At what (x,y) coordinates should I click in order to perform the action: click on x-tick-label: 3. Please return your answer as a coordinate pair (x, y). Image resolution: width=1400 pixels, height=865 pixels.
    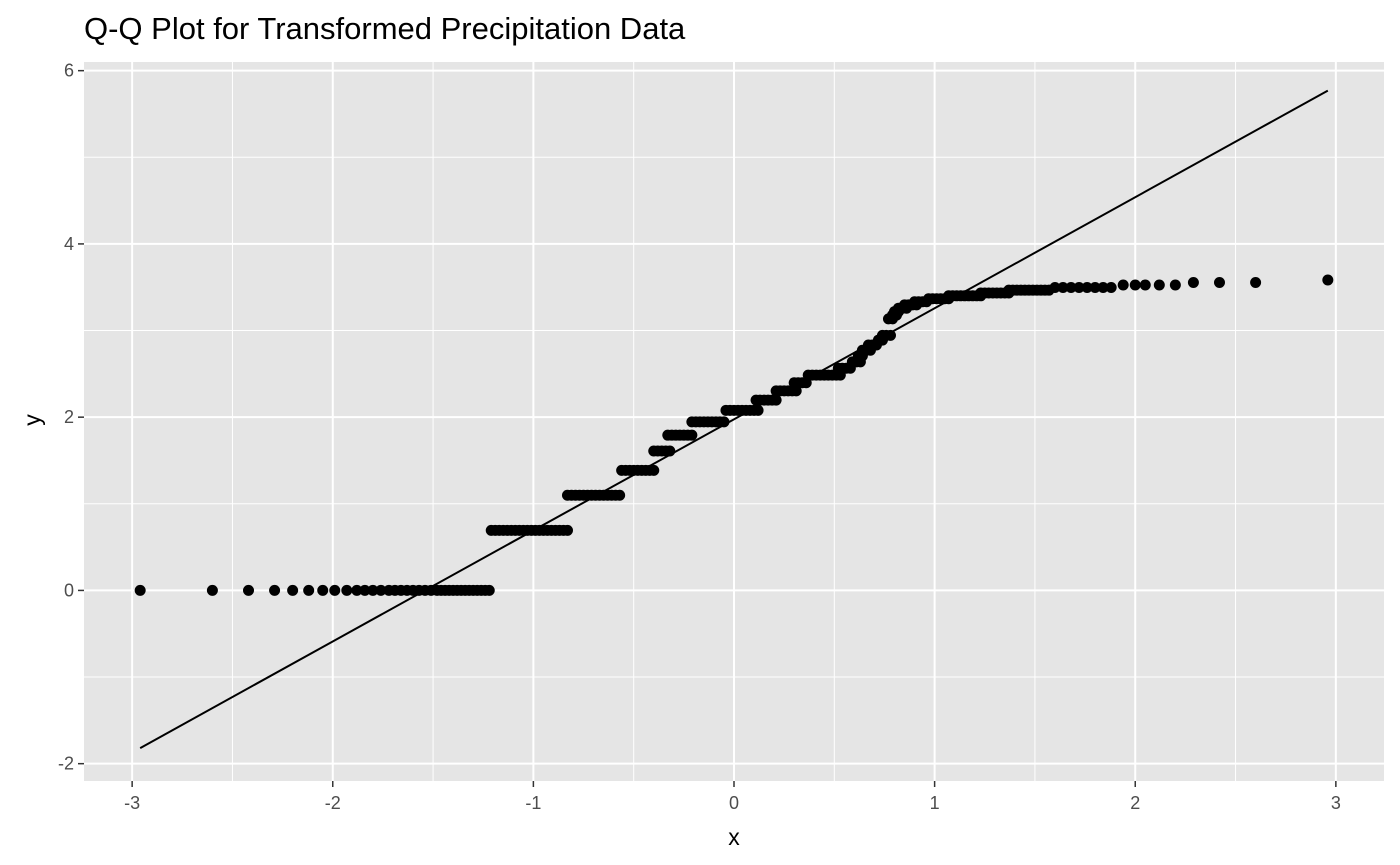
    Looking at the image, I should click on (1336, 803).